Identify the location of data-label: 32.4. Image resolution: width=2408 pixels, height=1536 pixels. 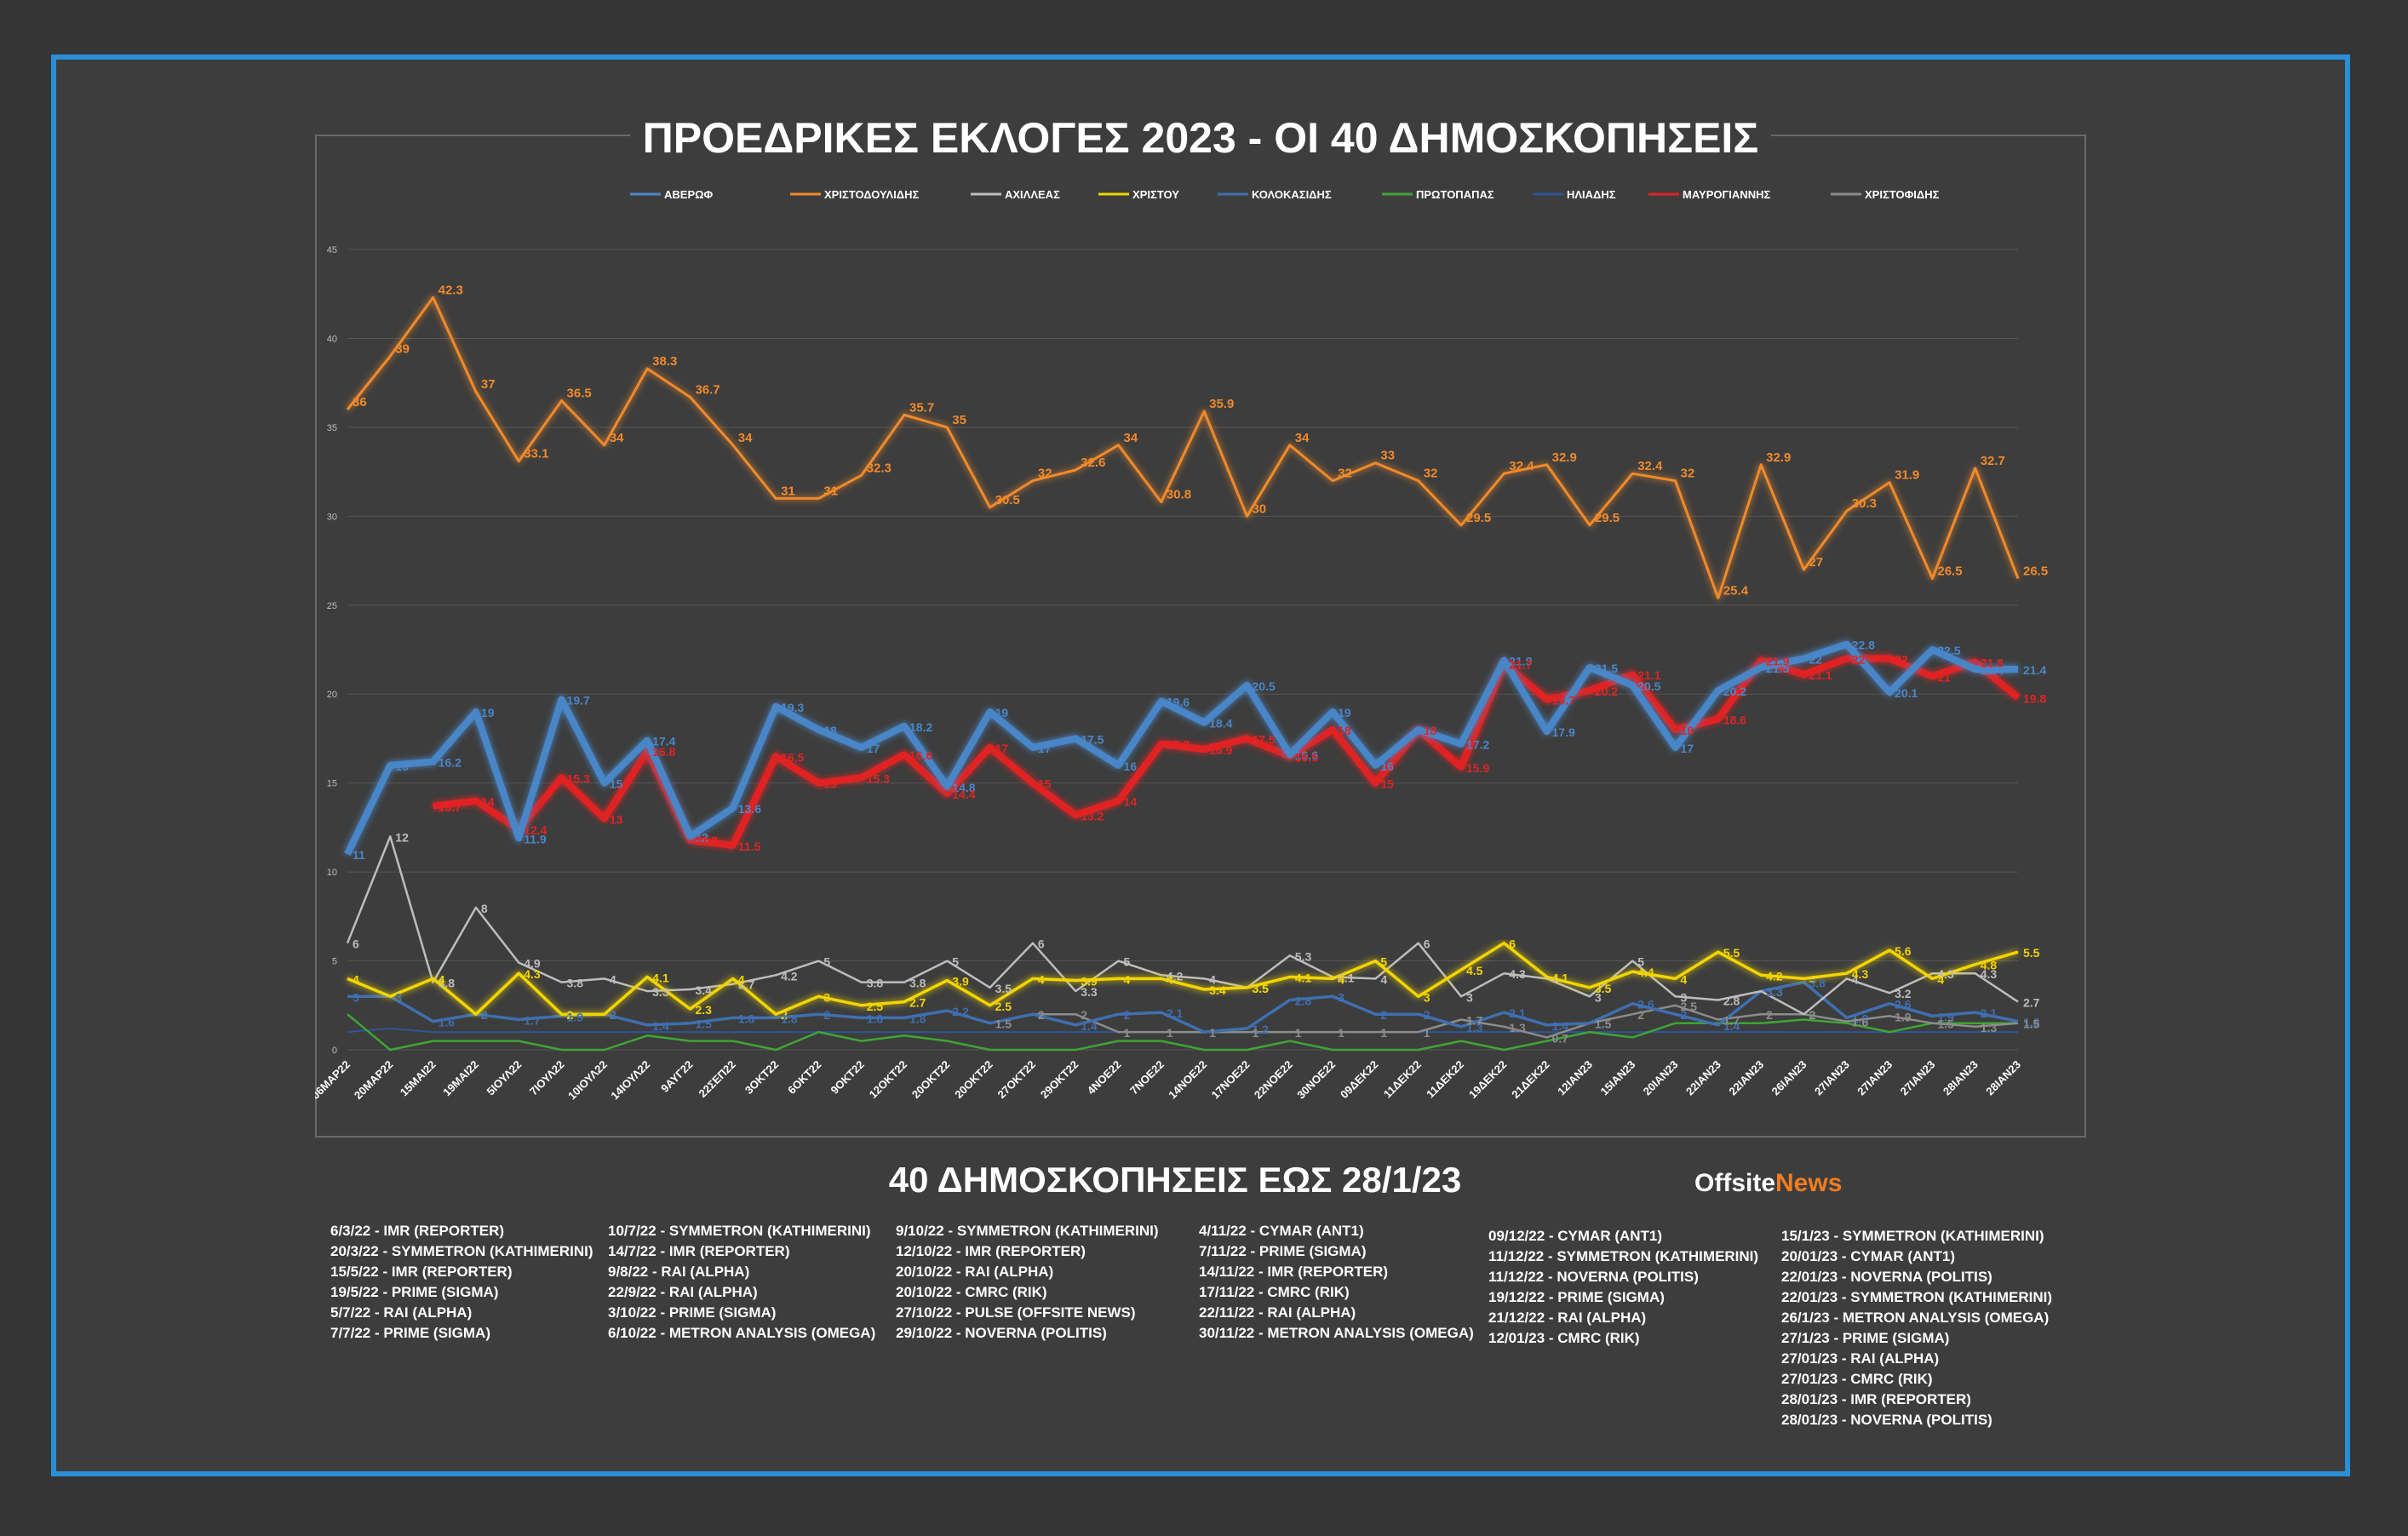
(1521, 466).